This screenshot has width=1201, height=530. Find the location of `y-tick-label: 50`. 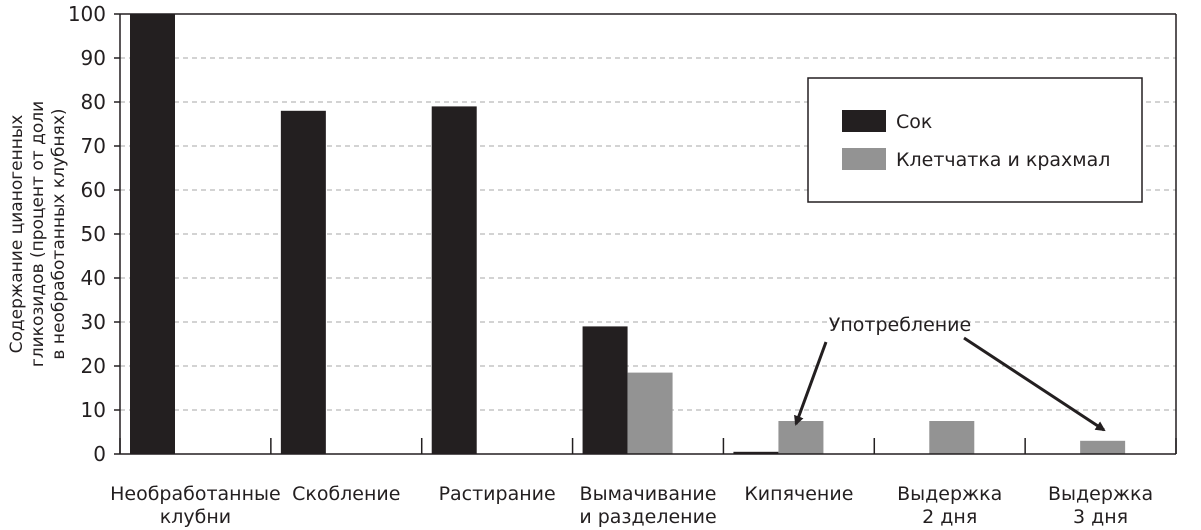

y-tick-label: 50 is located at coordinates (93, 234).